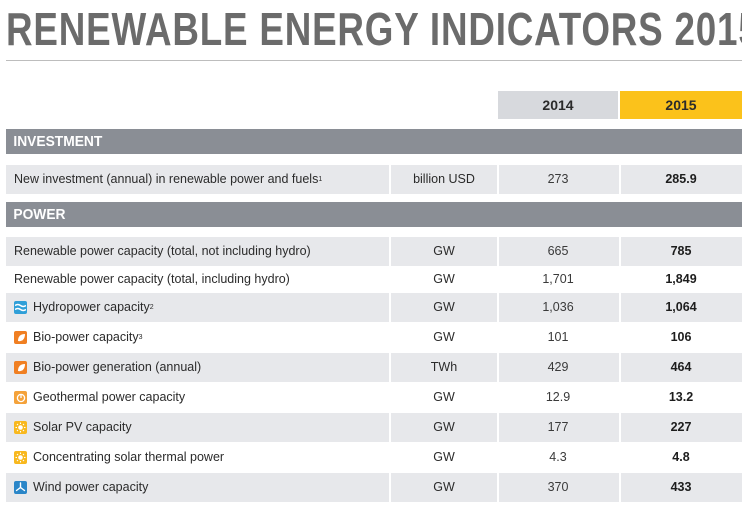 This screenshot has width=742, height=508. What do you see at coordinates (681, 179) in the screenshot?
I see `row-value-2015: 285.9` at bounding box center [681, 179].